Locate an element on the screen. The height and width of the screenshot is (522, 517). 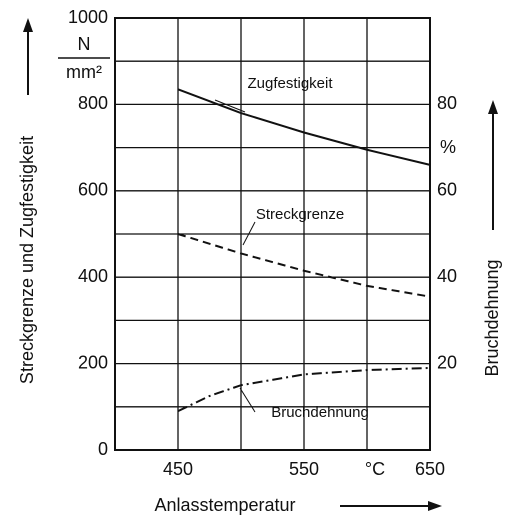
y-unit-denominator: mm² is located at coordinates (84, 72).